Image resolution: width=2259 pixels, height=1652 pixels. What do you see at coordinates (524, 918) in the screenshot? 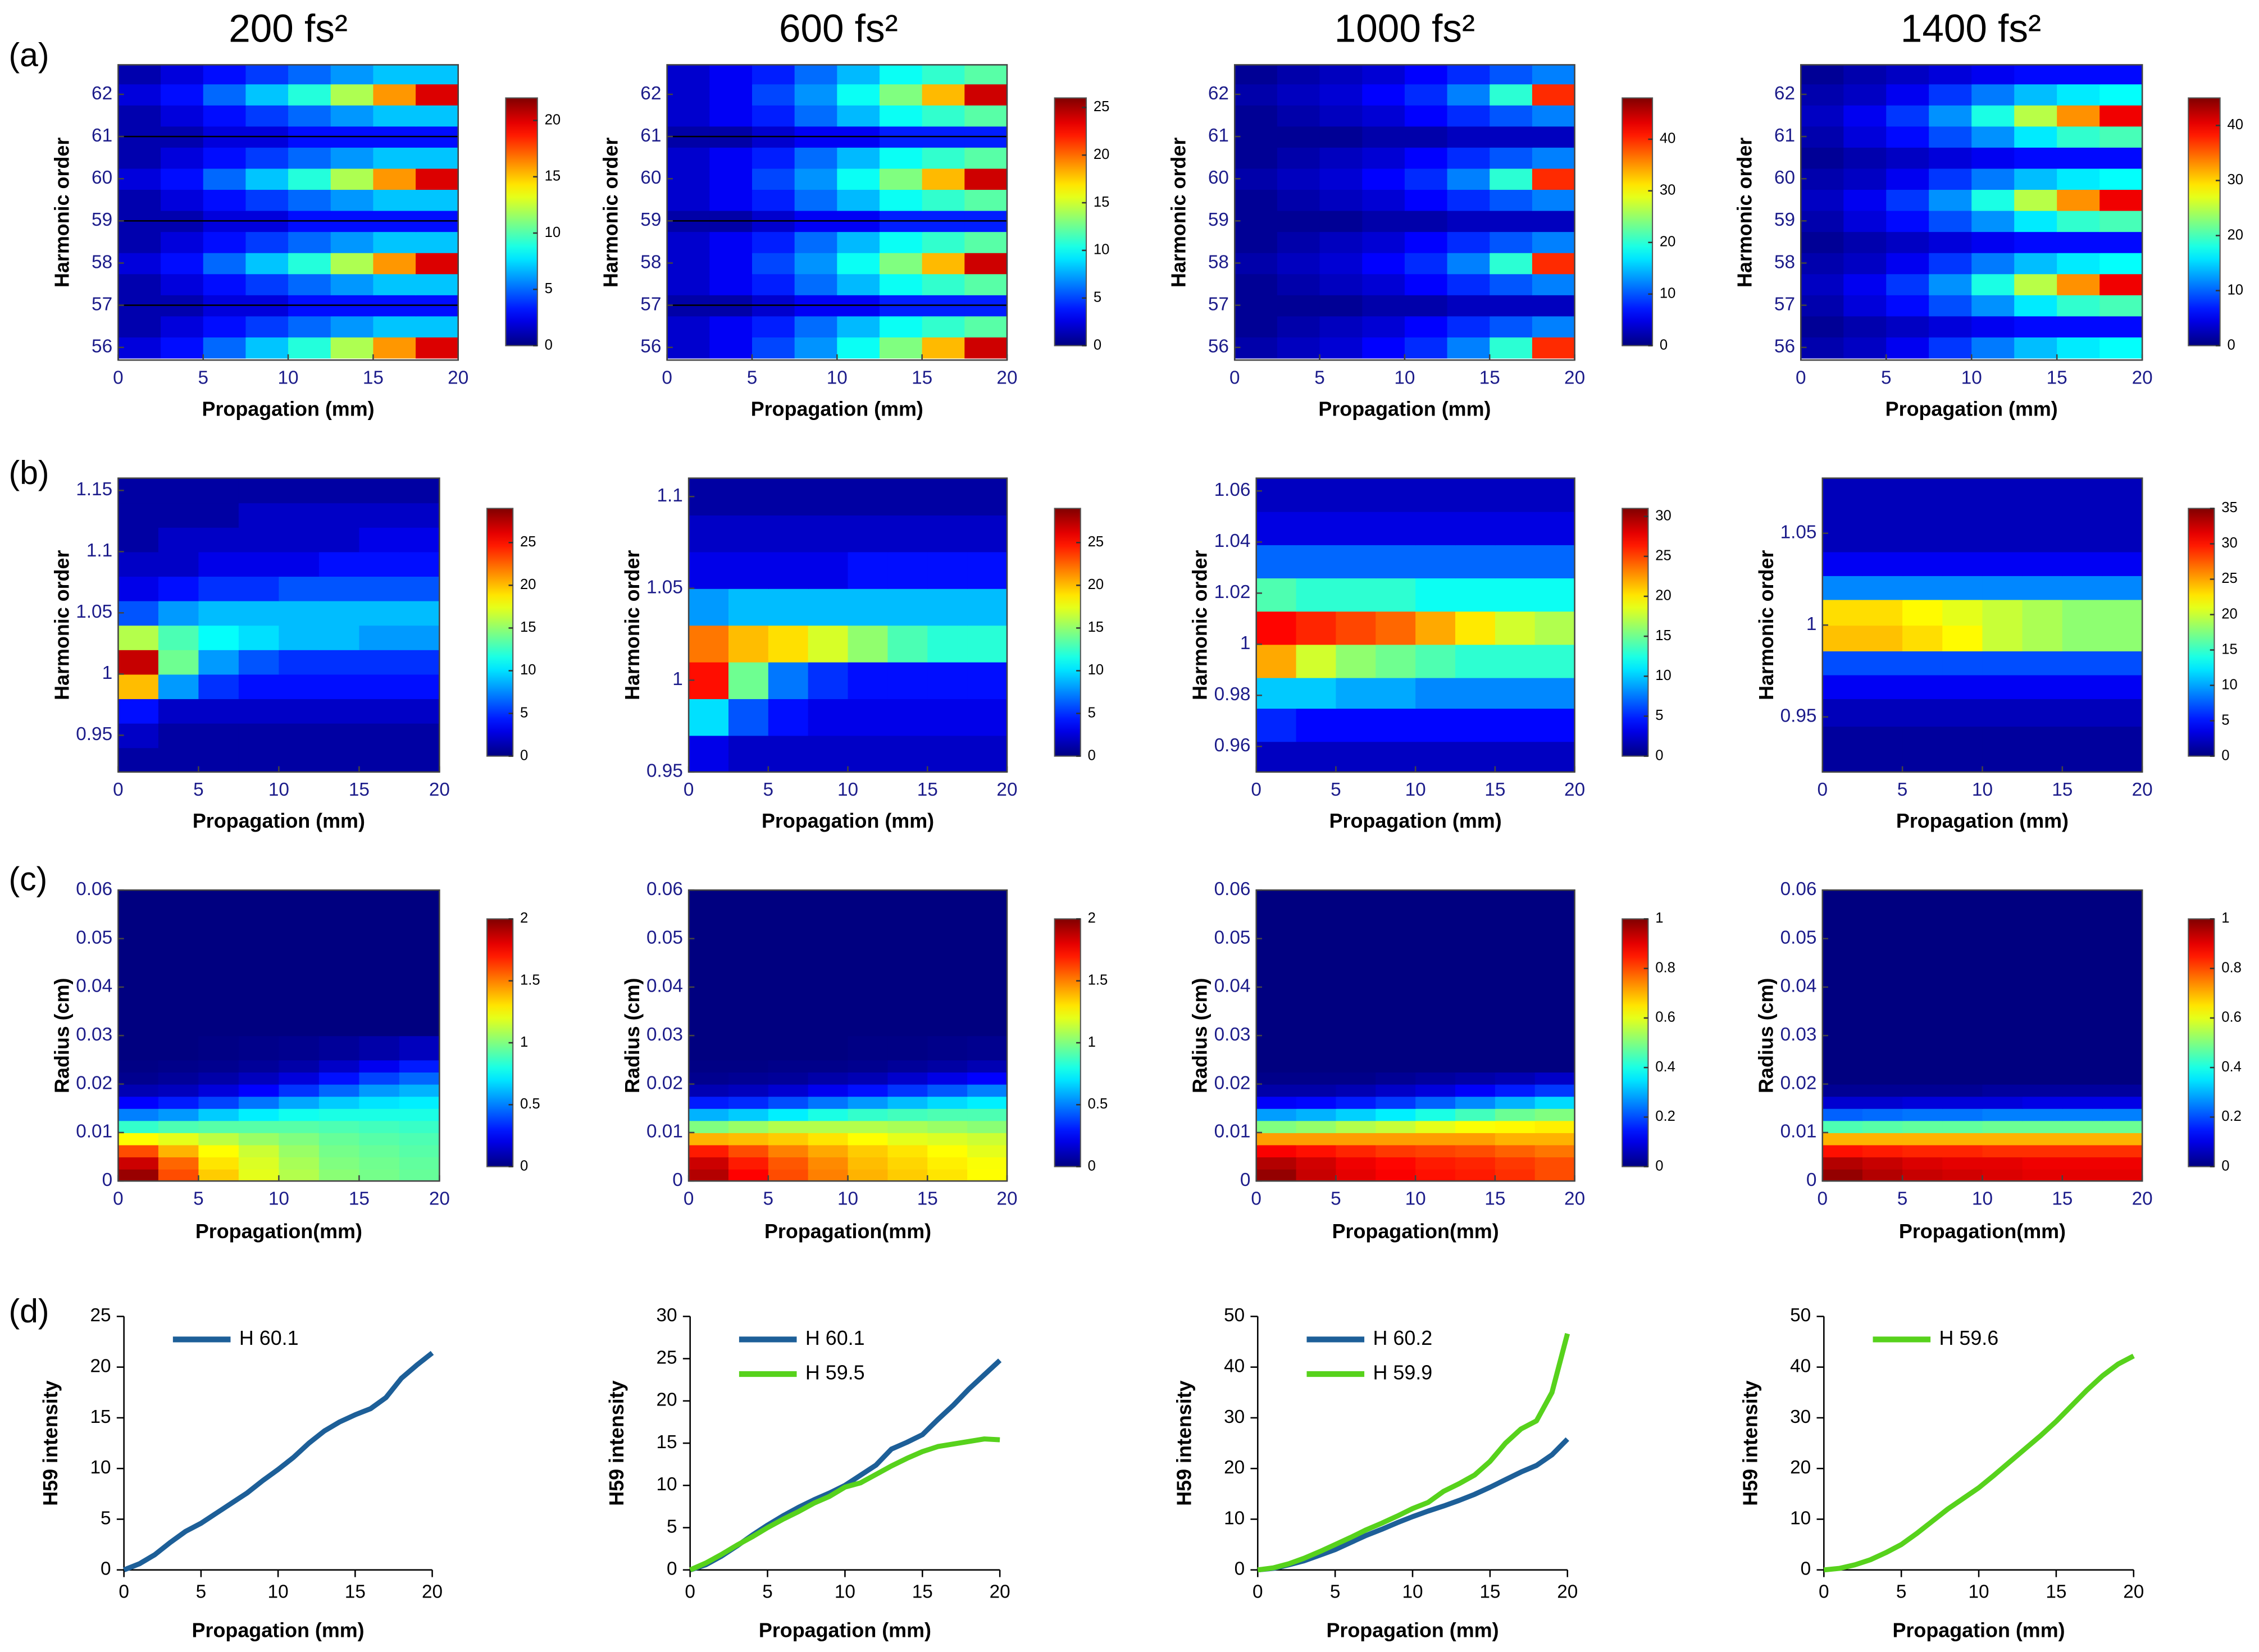
I see `colorbar-tick-label: 2` at bounding box center [524, 918].